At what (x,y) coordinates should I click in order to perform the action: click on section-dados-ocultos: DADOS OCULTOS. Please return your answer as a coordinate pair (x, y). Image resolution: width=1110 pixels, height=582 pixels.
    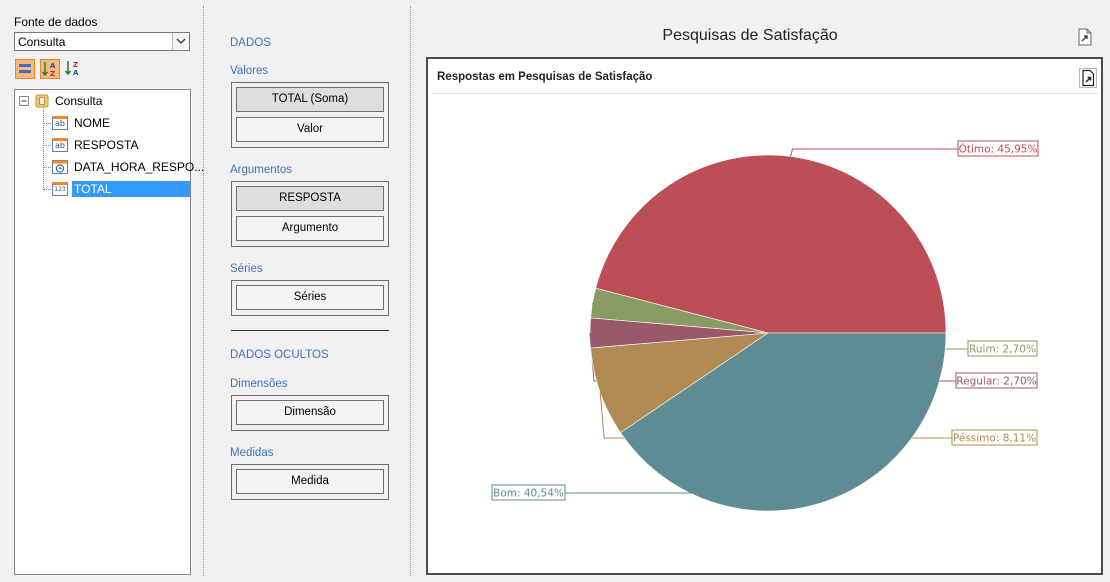
    Looking at the image, I should click on (279, 355).